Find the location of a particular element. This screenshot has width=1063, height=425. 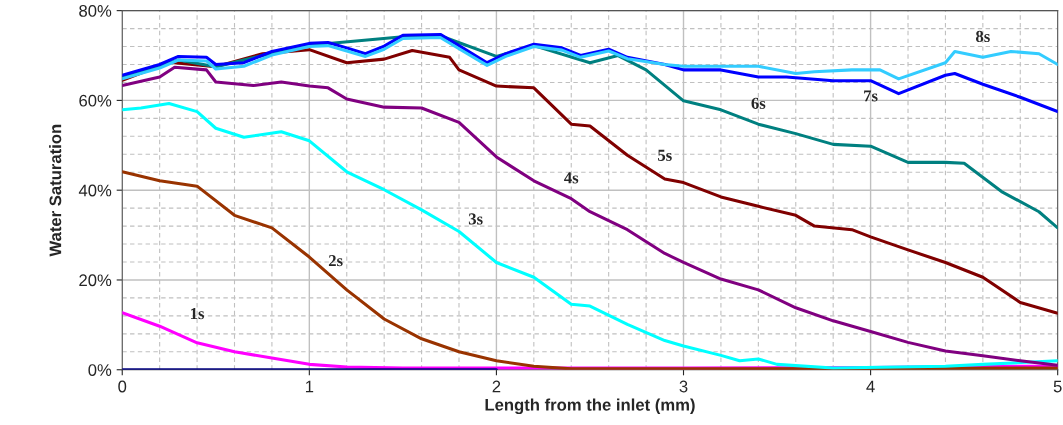

y-tick-label: 80% is located at coordinates (95, 11).